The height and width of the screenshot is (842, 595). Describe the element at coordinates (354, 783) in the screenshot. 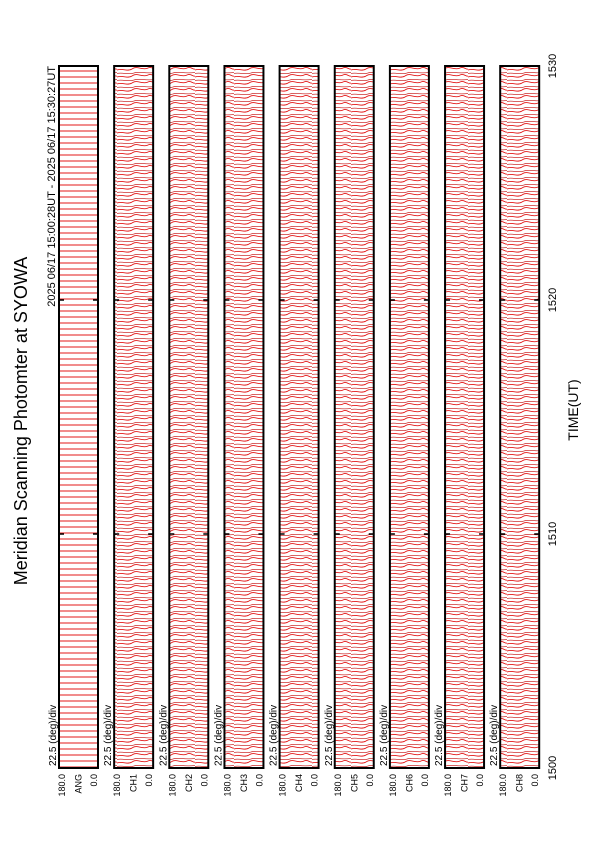

I see `channel-label: CH5` at that location.